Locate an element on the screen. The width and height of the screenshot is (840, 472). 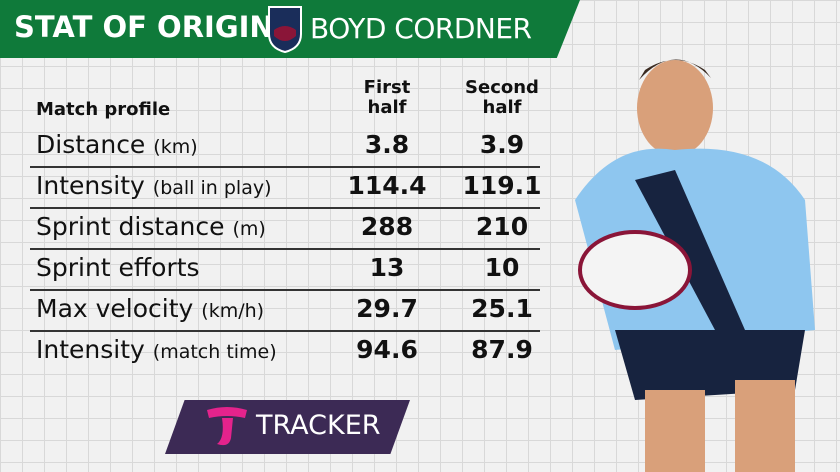
label-text: Distance is located at coordinates (91, 144).